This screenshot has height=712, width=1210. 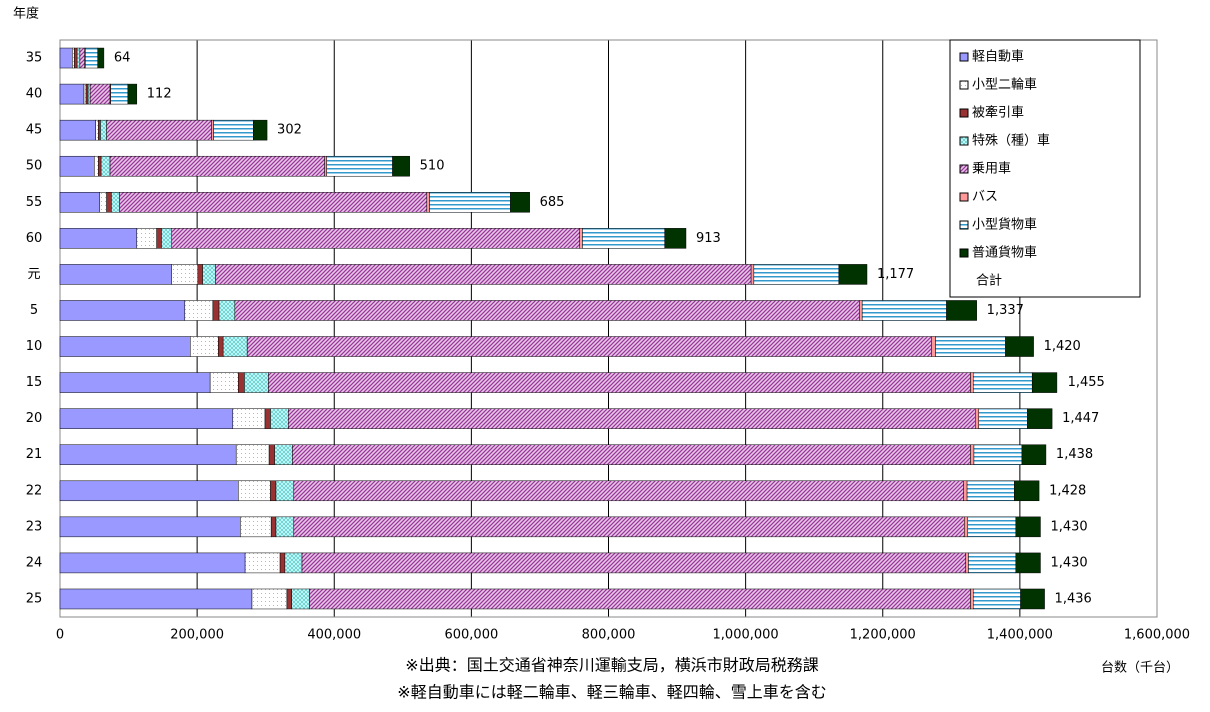 I want to click on y-tick-label: 60, so click(x=34, y=238).